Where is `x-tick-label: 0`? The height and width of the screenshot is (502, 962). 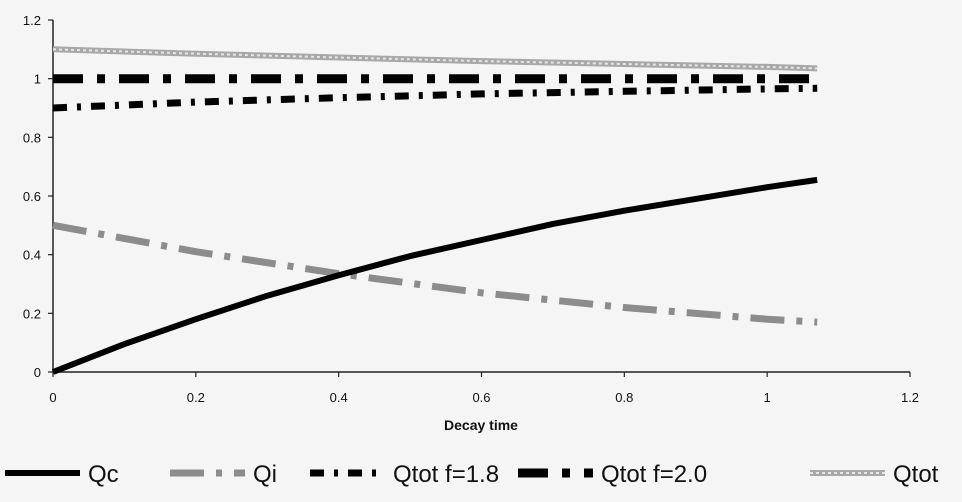 x-tick-label: 0 is located at coordinates (52, 397).